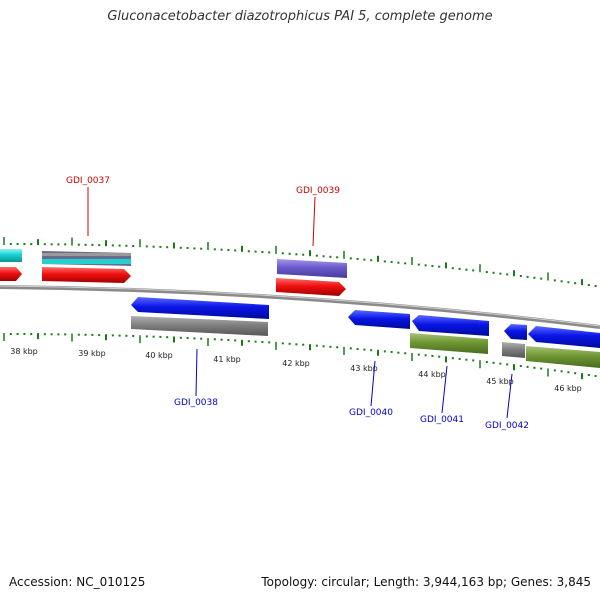 Image resolution: width=600 pixels, height=600 pixels. Describe the element at coordinates (364, 368) in the screenshot. I see `kbp-label-43: 43 kbp` at that location.